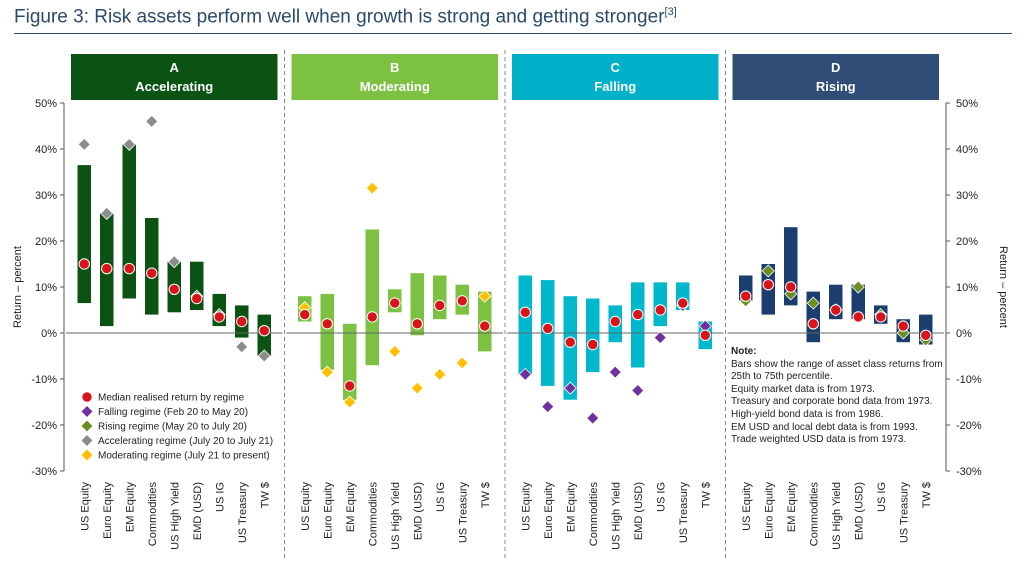  Describe the element at coordinates (967, 242) in the screenshot. I see `y-tick-label-right: 20%` at that location.